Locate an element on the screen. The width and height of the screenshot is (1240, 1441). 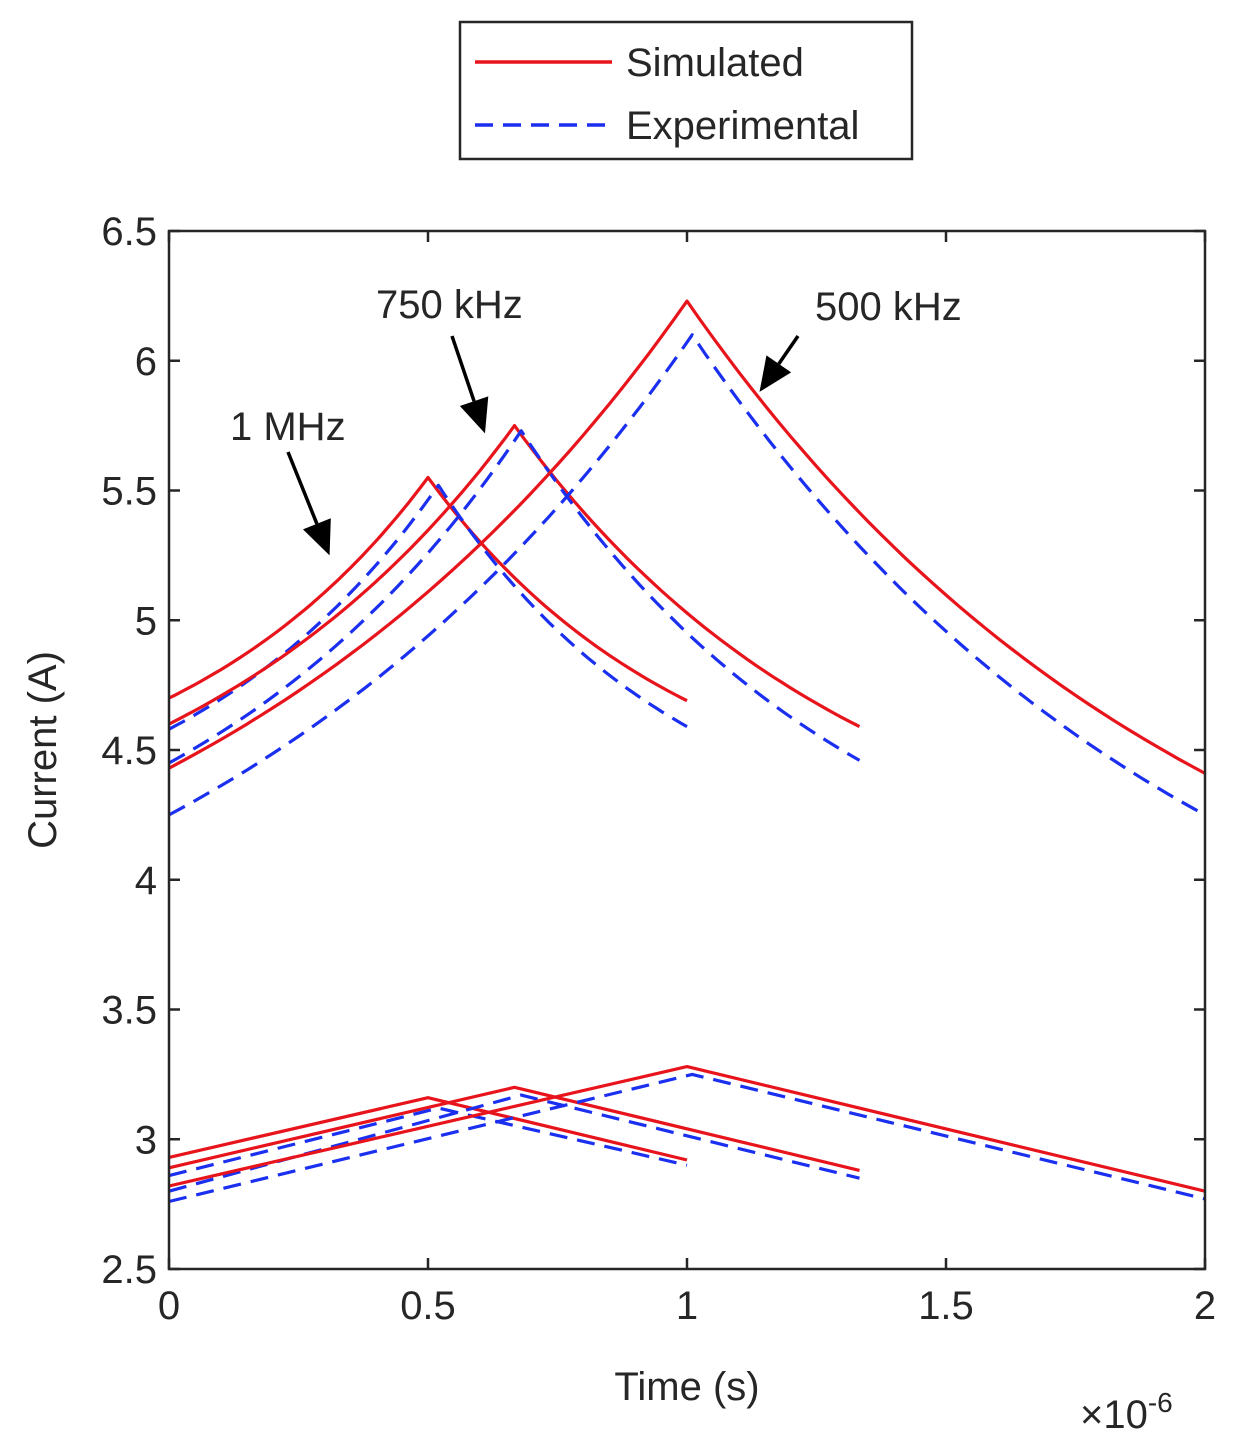
x-tick-label: 1.5 is located at coordinates (946, 1306).